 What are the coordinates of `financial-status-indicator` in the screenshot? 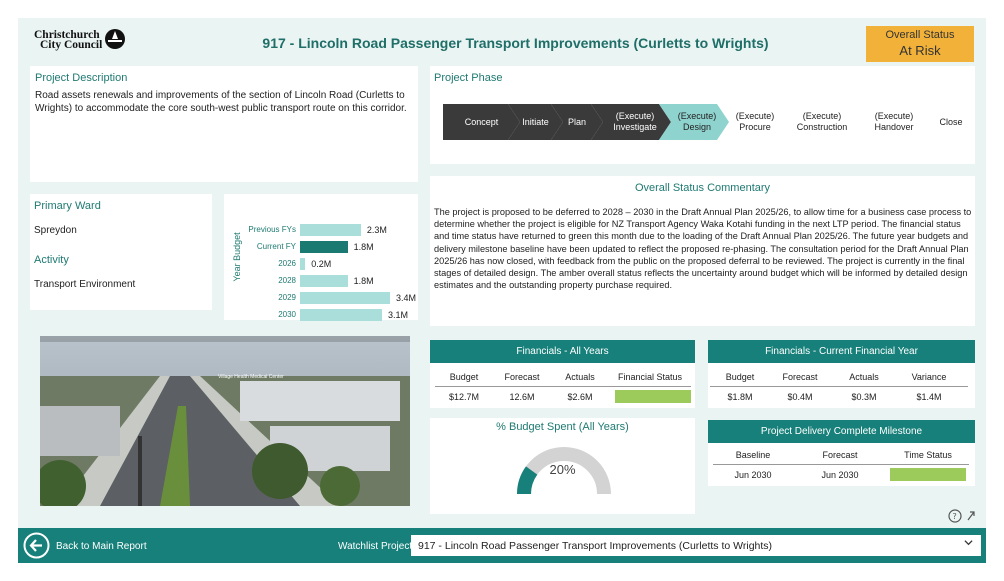 It's located at (653, 396).